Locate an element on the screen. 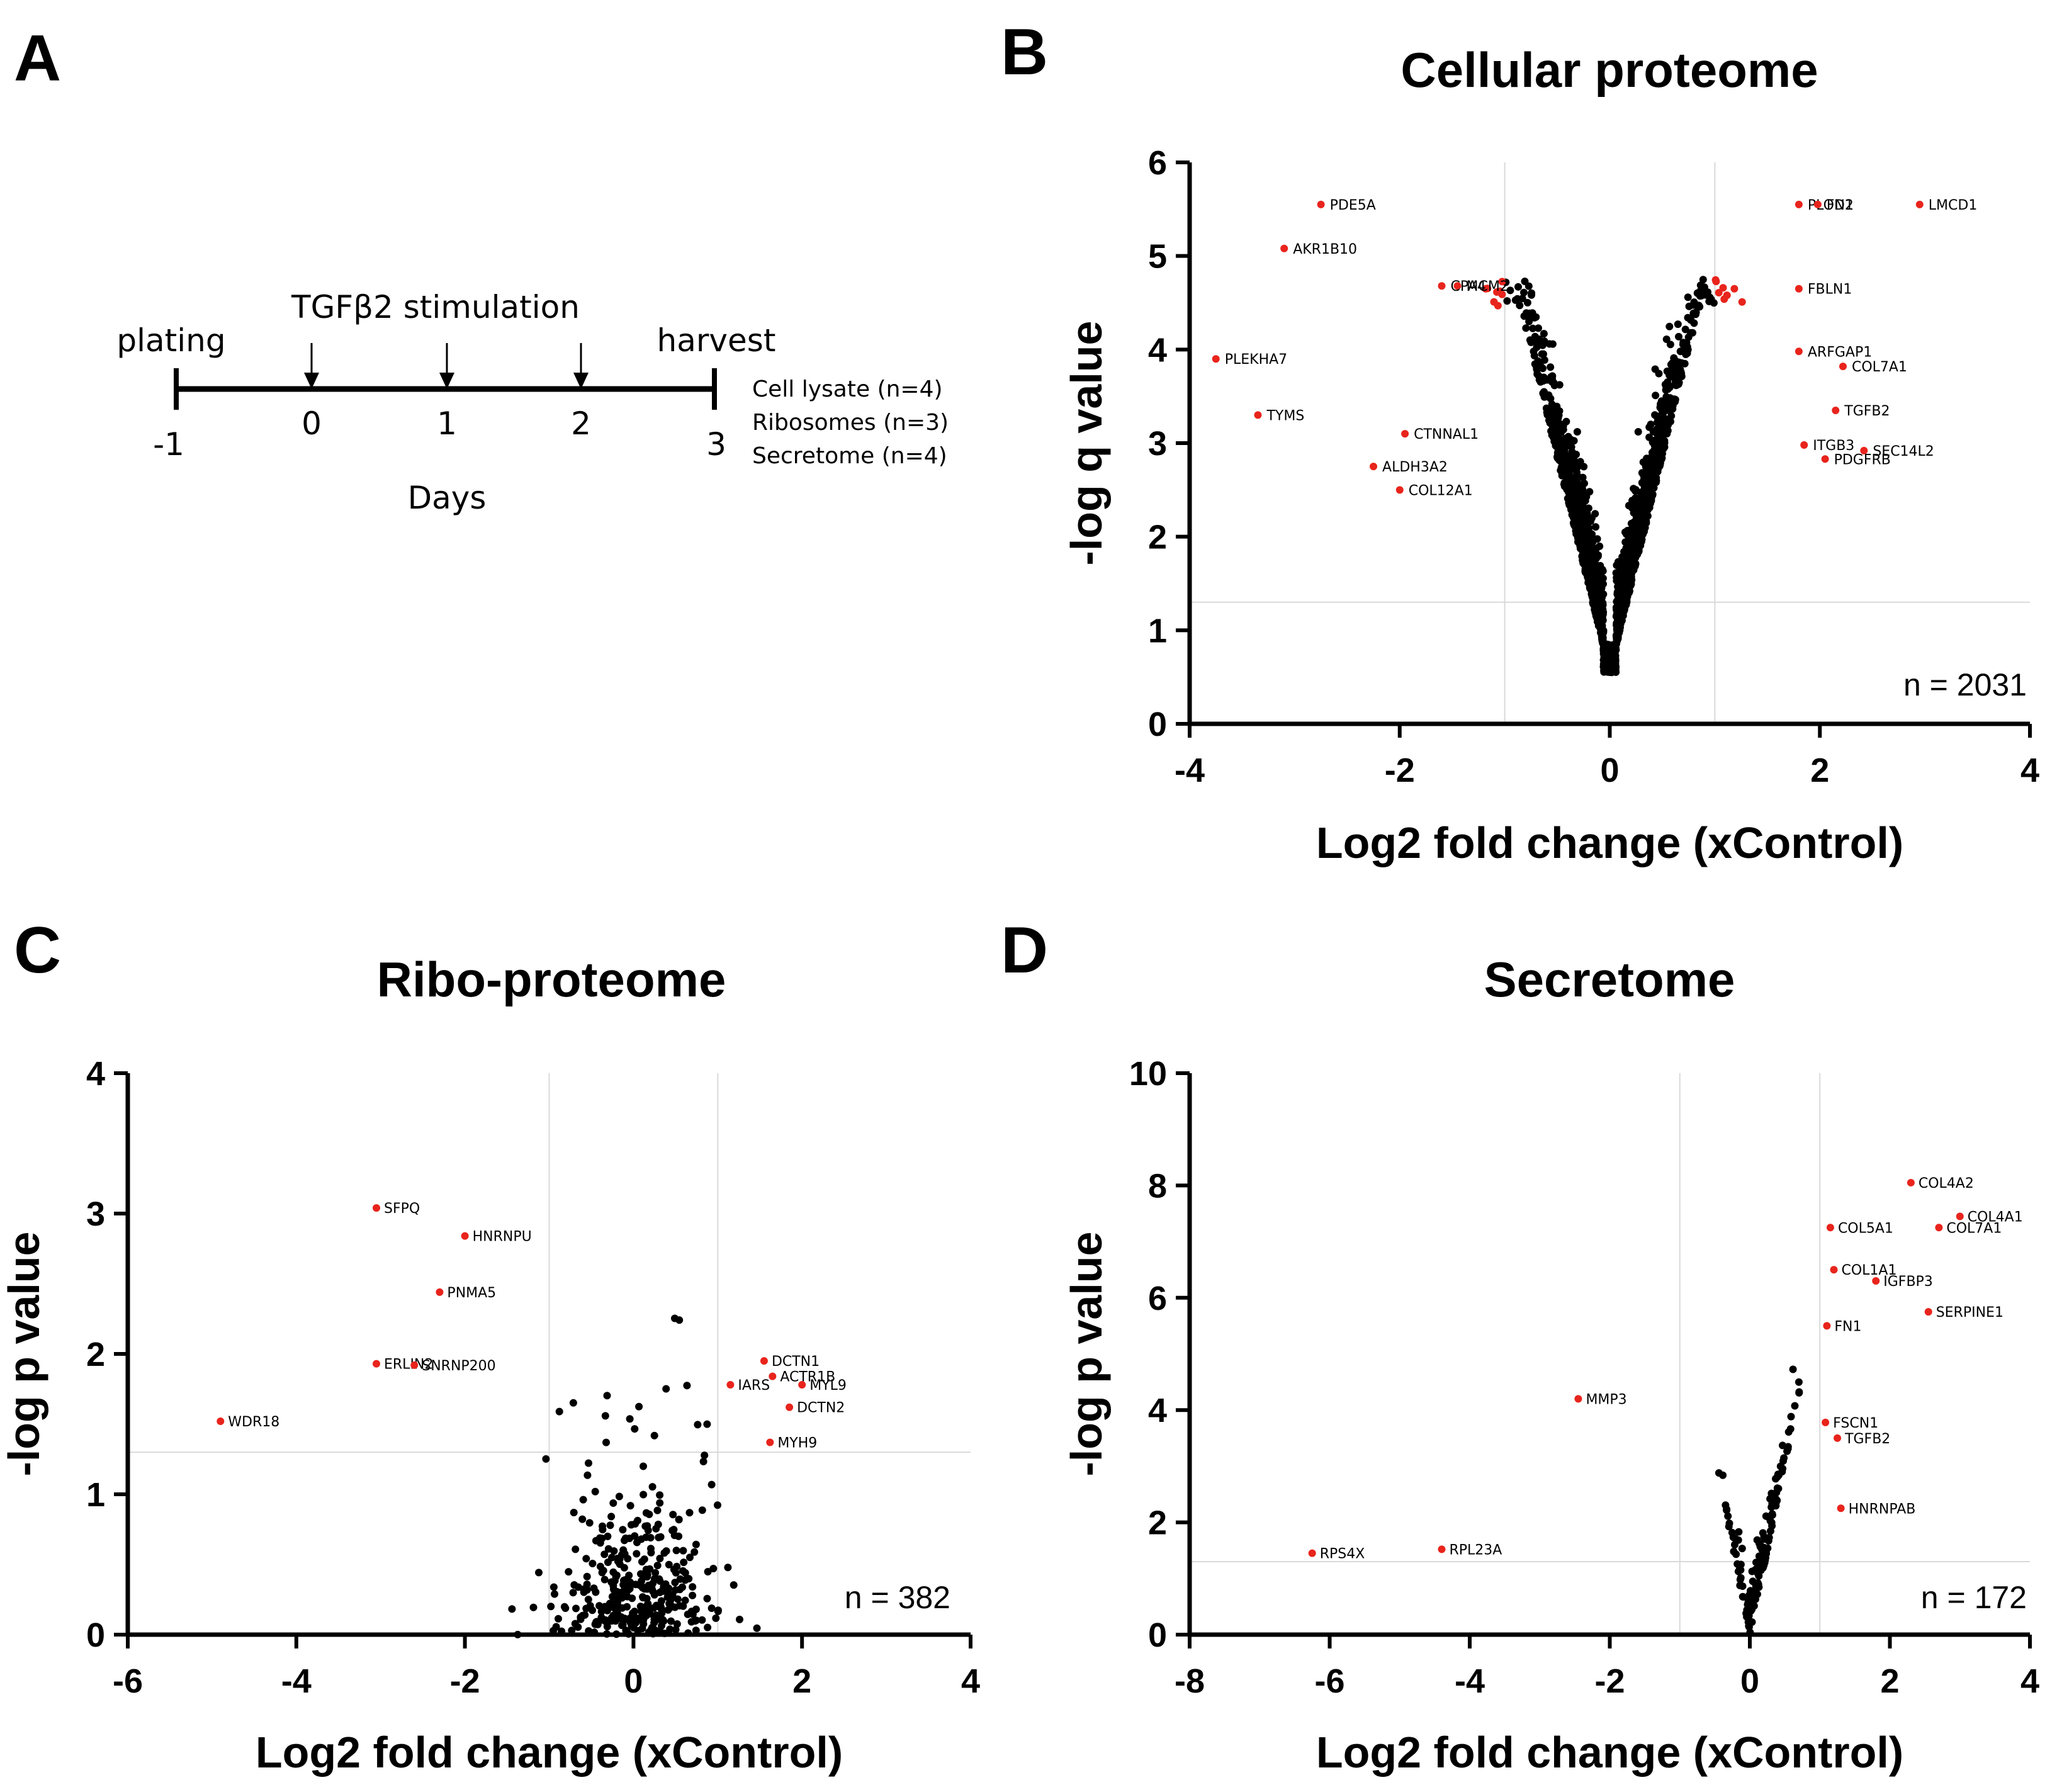  y-tick-label: 6 is located at coordinates (1157, 1298).